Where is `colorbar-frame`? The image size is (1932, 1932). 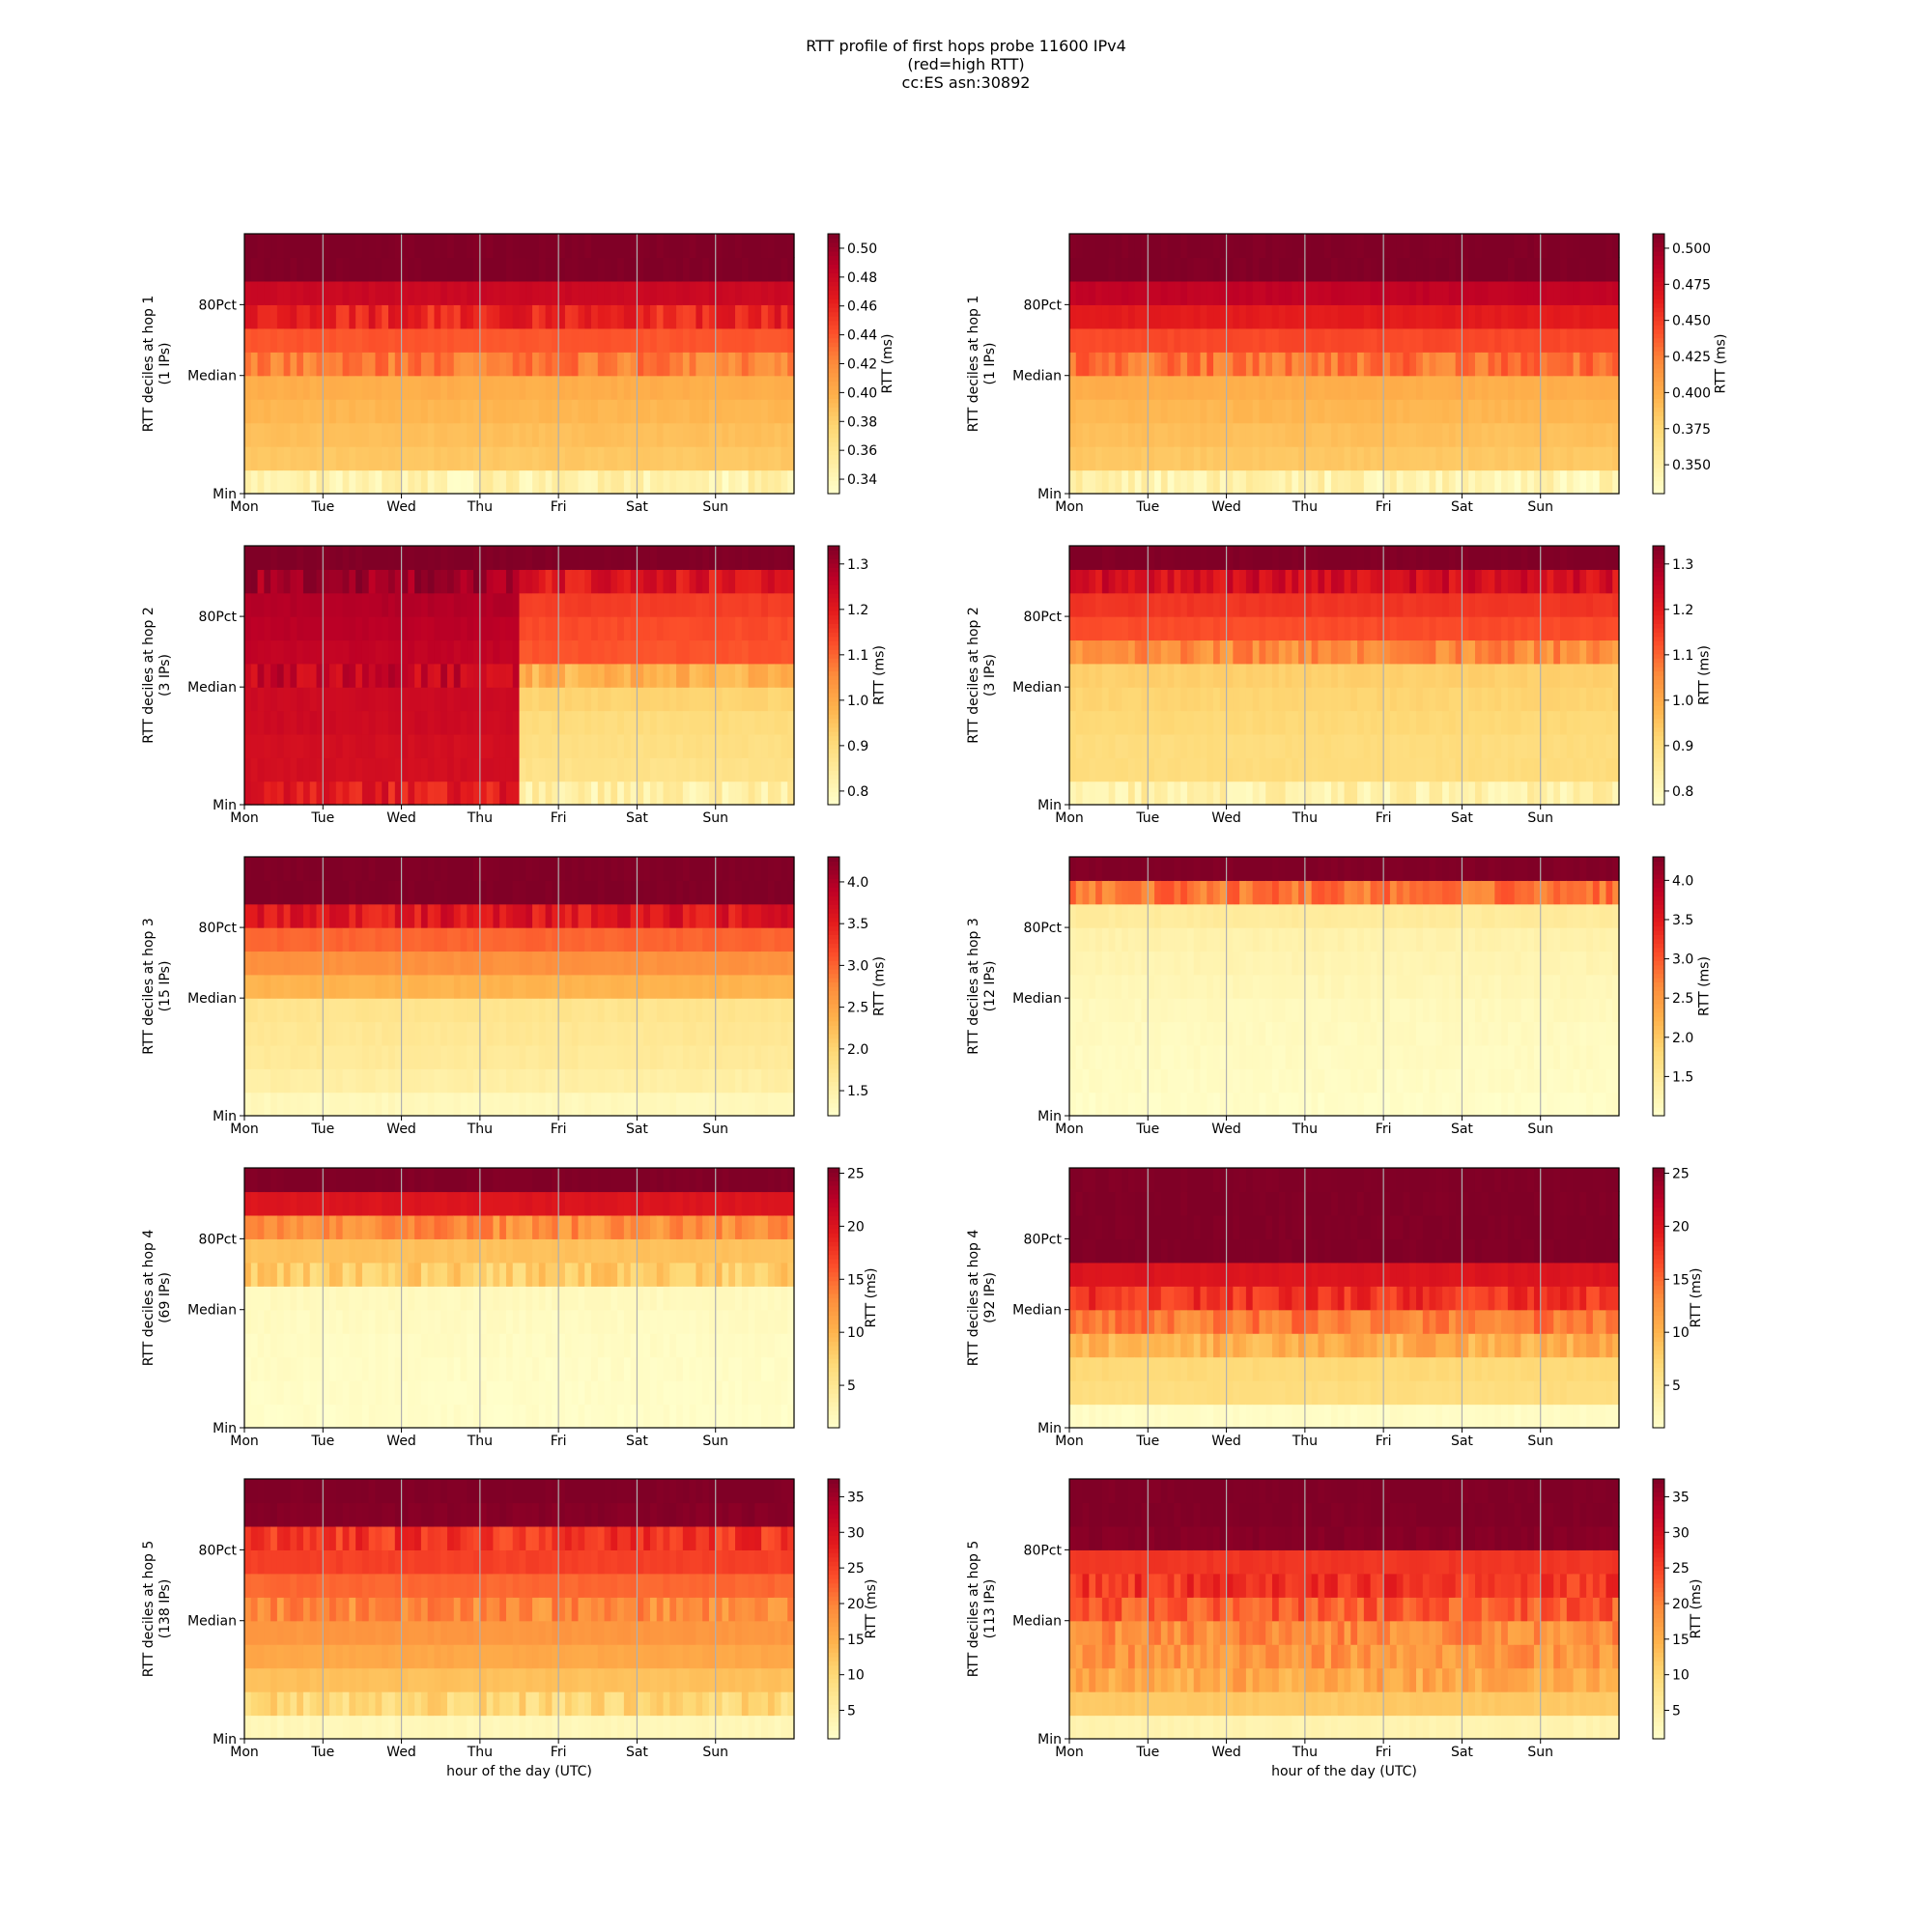
colorbar-frame is located at coordinates (1658, 675).